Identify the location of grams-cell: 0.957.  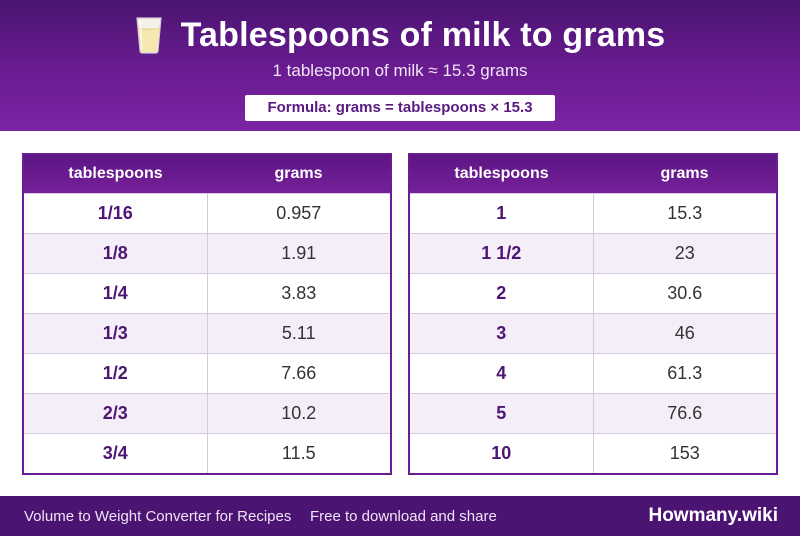
(299, 213).